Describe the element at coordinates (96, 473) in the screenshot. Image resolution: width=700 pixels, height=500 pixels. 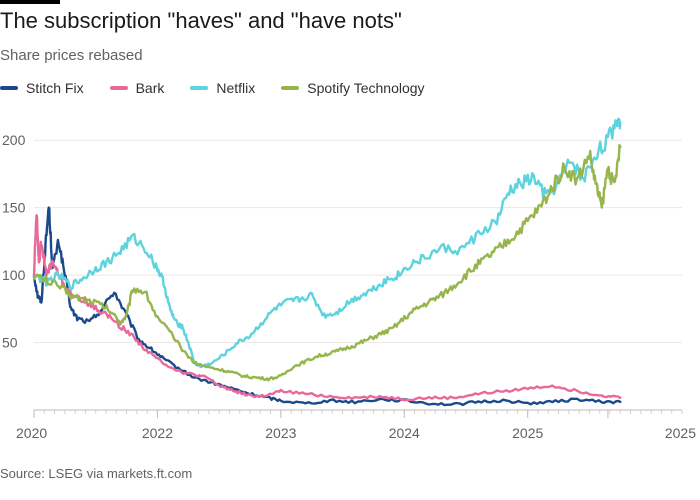
I see `source-note: Source: LSEG via markets.ft.com` at that location.